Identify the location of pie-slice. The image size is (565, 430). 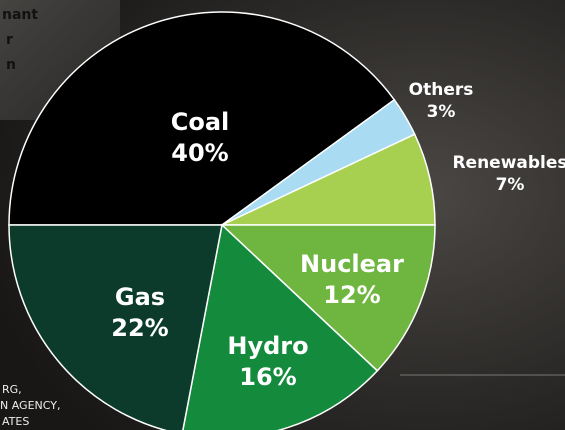
(328, 298).